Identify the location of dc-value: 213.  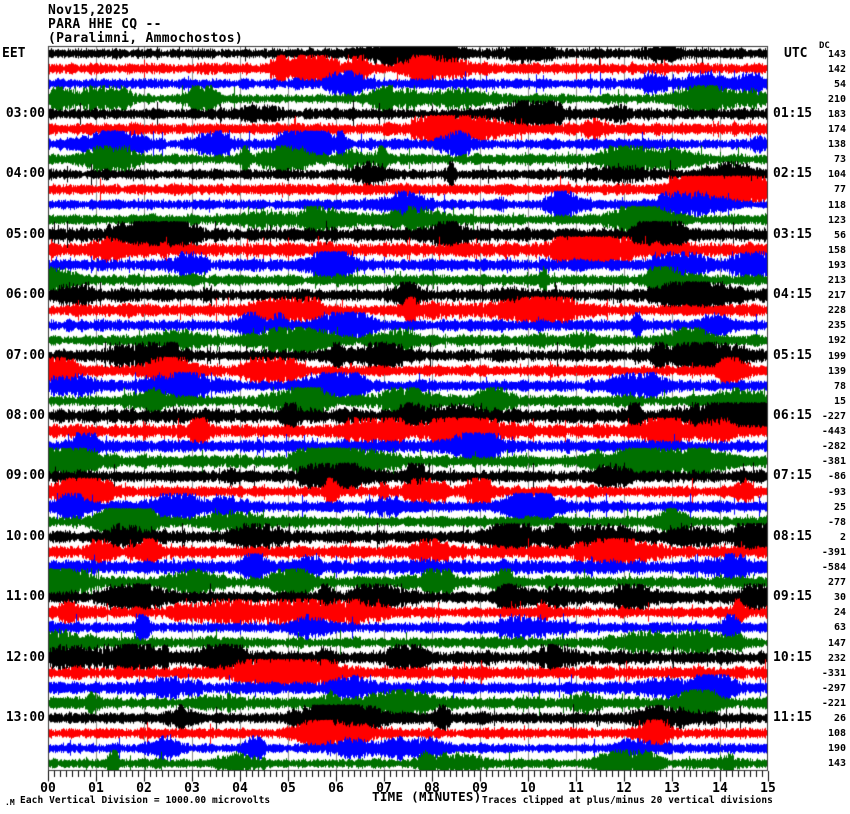
(836, 281).